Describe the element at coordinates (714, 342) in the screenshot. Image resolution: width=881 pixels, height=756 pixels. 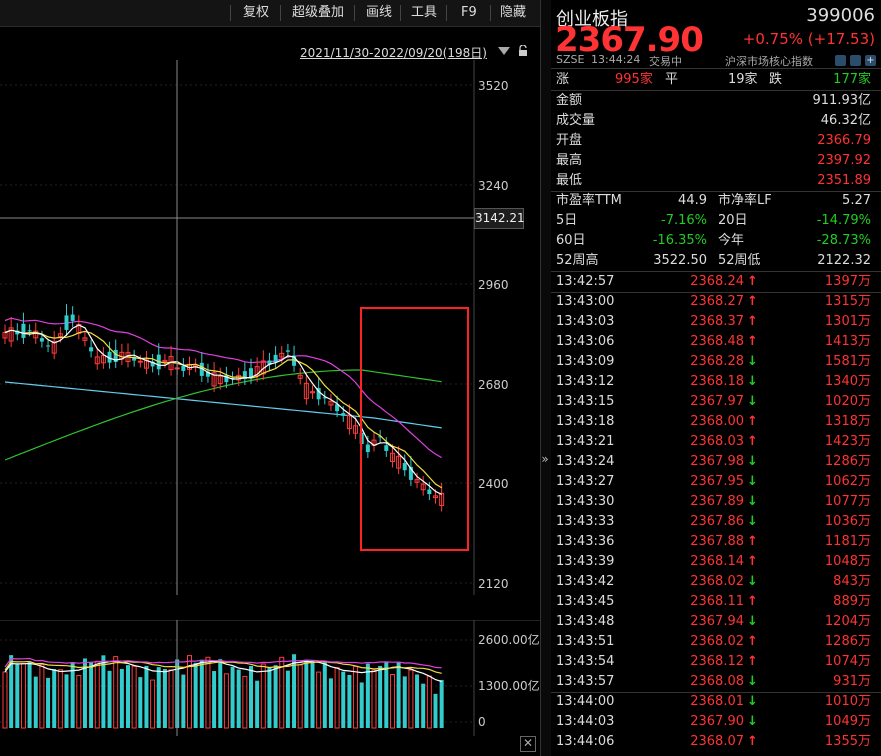
I see `tick-row: 13:43:06 2368.48 ↑ 1413万` at that location.